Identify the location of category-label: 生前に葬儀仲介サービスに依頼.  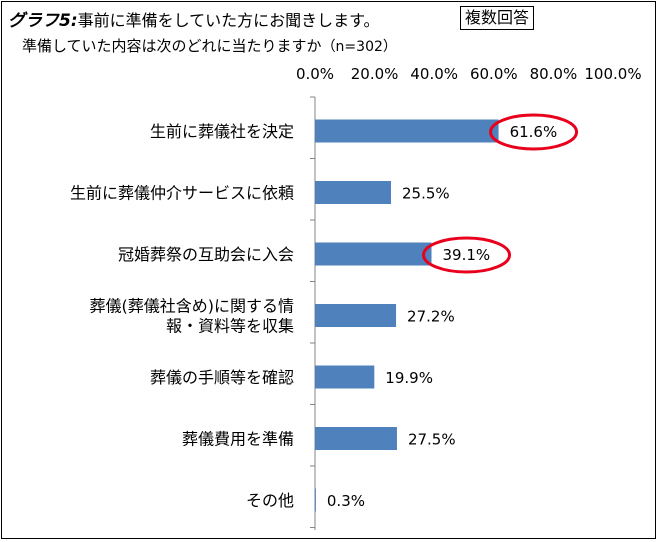
(182, 193).